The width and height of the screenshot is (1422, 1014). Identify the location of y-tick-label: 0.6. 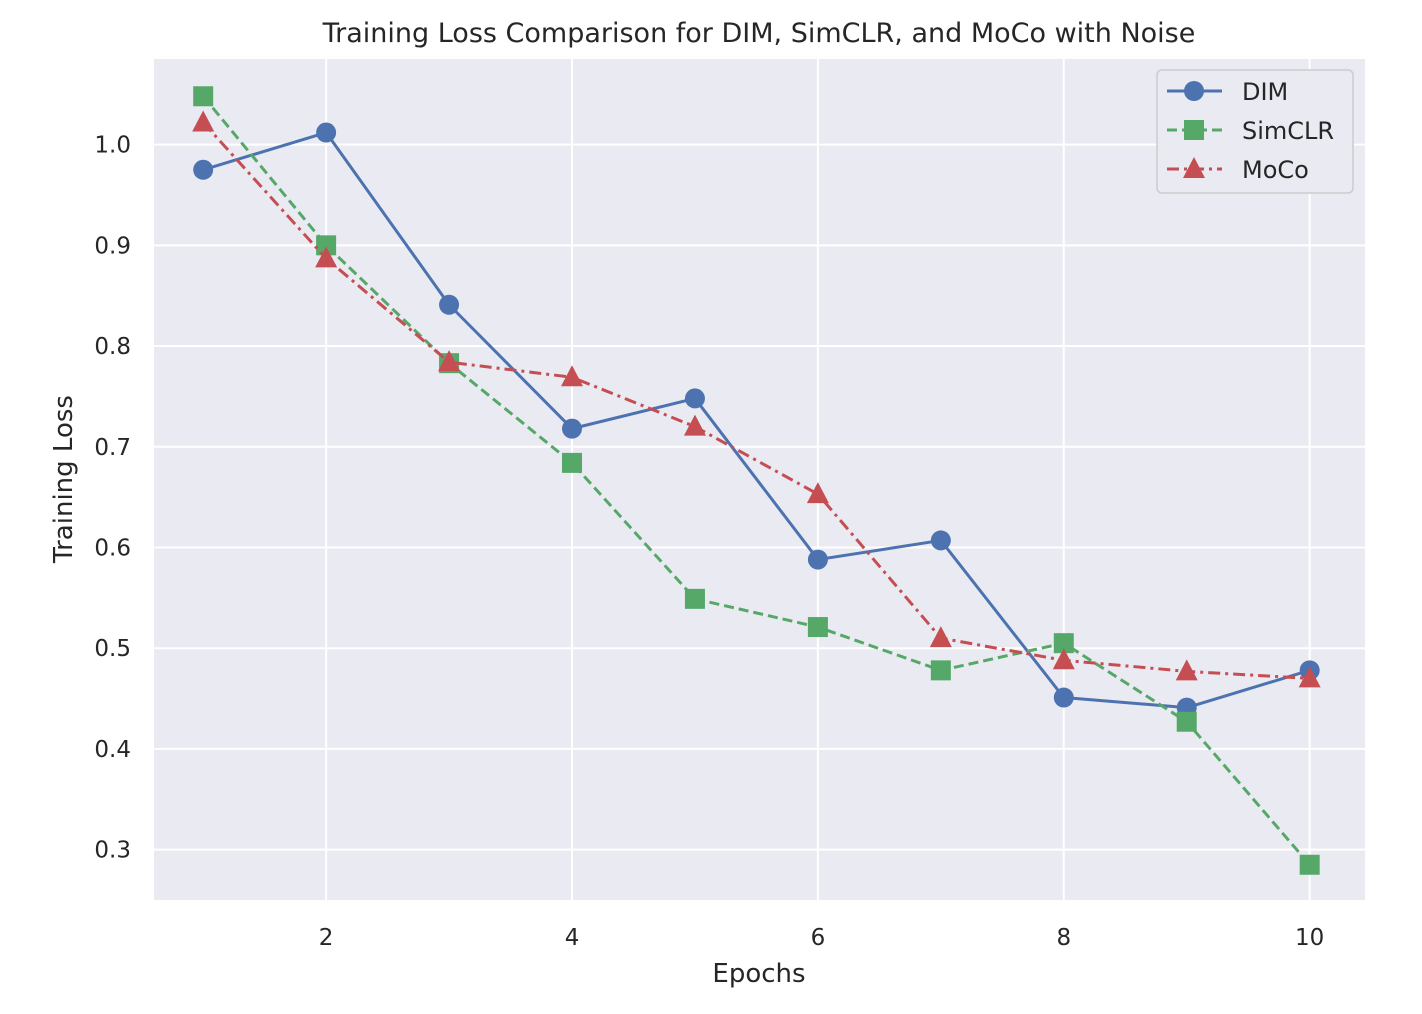
(112, 548).